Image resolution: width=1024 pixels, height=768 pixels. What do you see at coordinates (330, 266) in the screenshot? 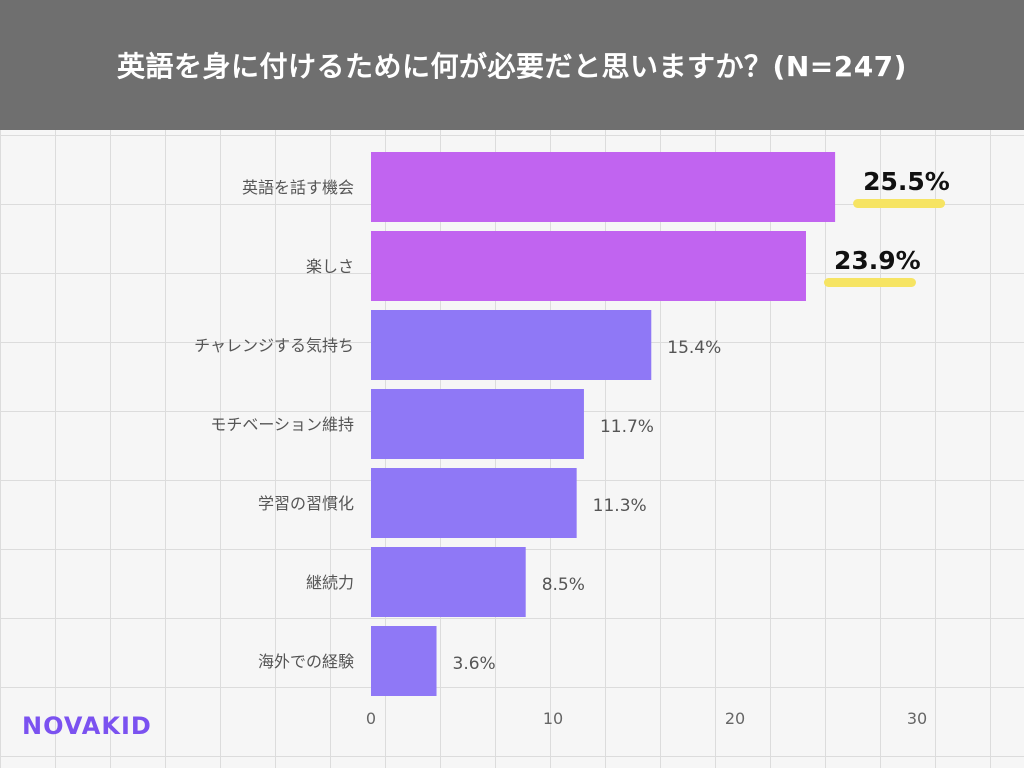
I see `category-label: 楽しさ` at bounding box center [330, 266].